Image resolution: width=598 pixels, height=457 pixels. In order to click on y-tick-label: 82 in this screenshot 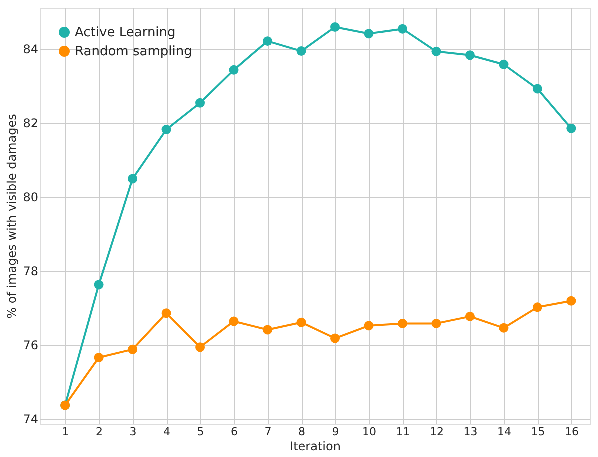, I will do `click(30, 123)`.